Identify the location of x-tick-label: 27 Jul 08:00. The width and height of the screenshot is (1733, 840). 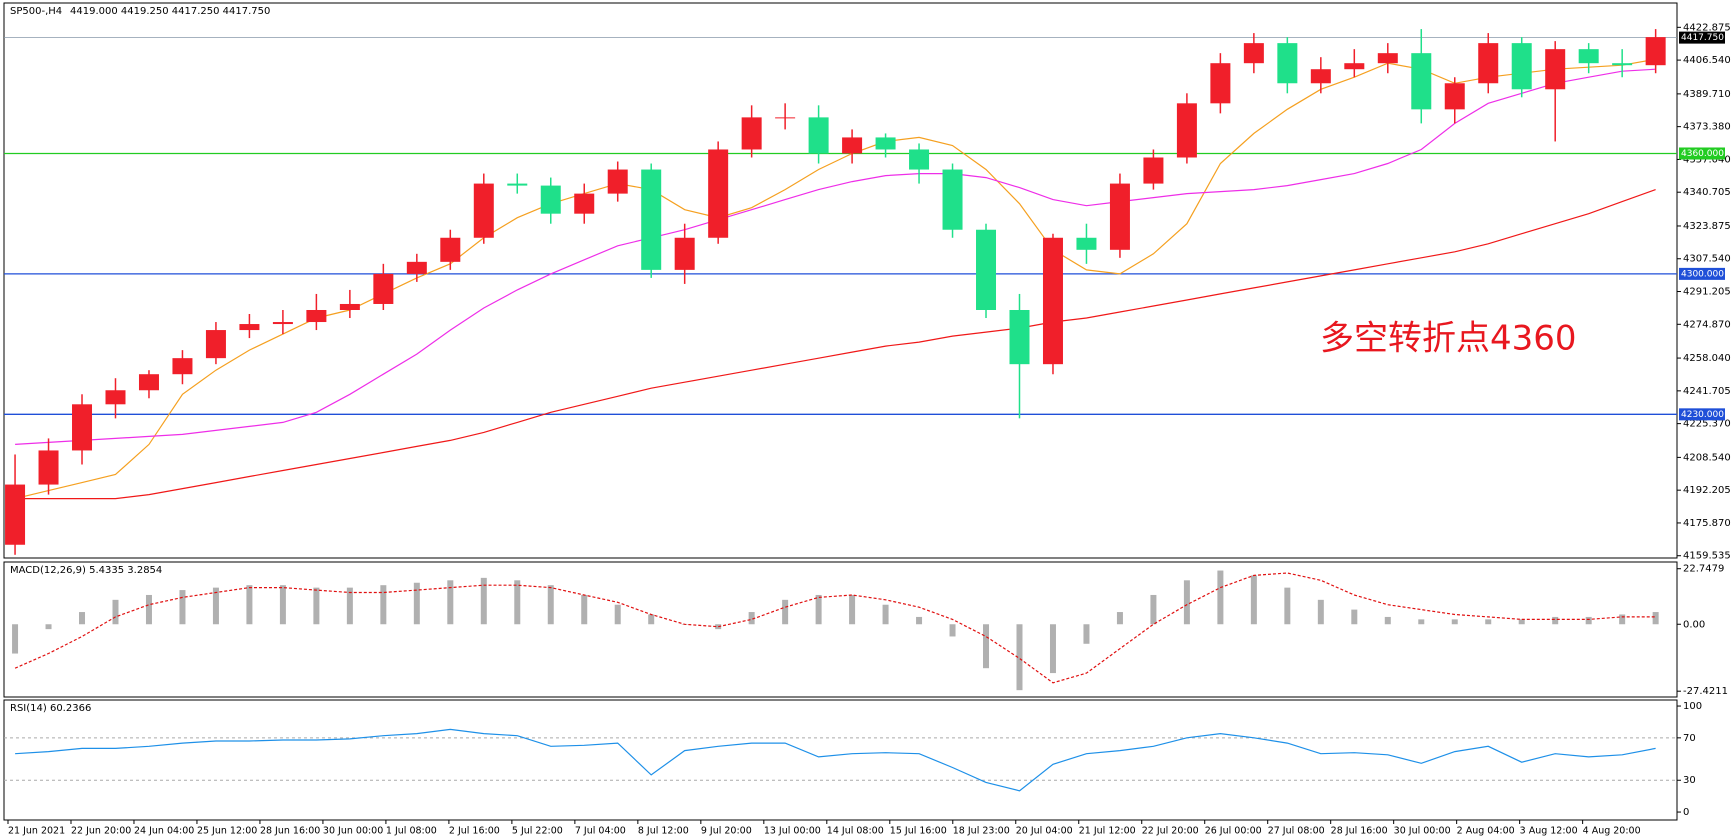
(1296, 831).